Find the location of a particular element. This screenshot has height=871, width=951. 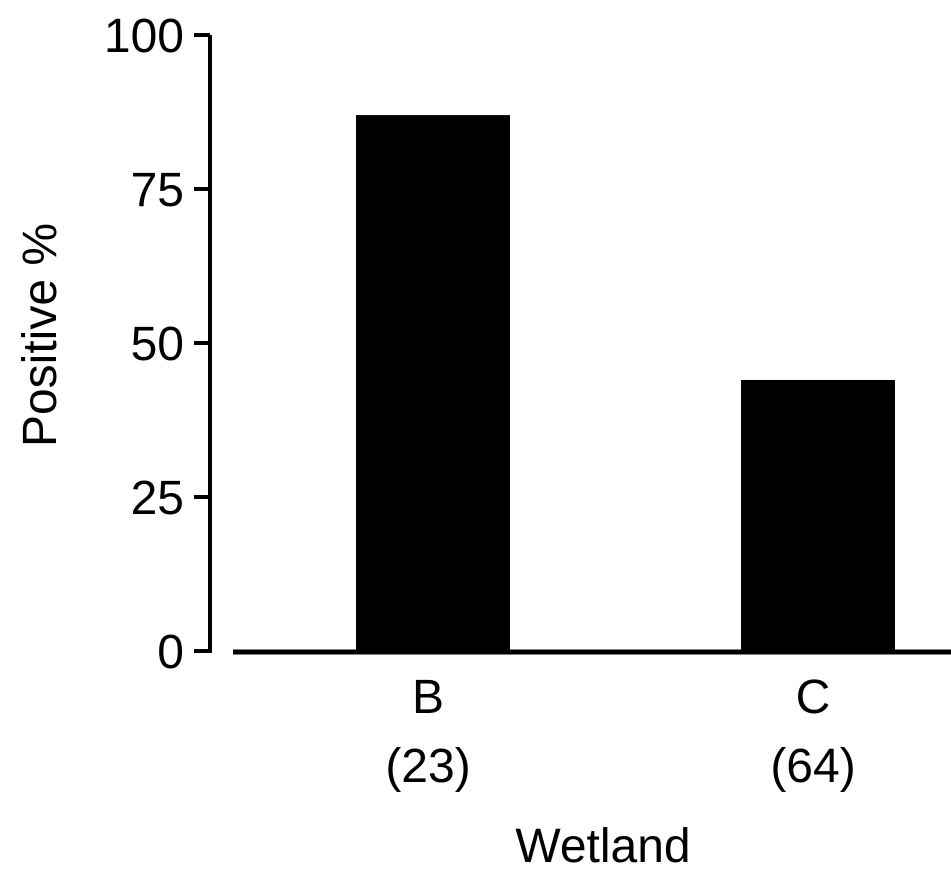

y-tick-label: 50 is located at coordinates (157, 344).